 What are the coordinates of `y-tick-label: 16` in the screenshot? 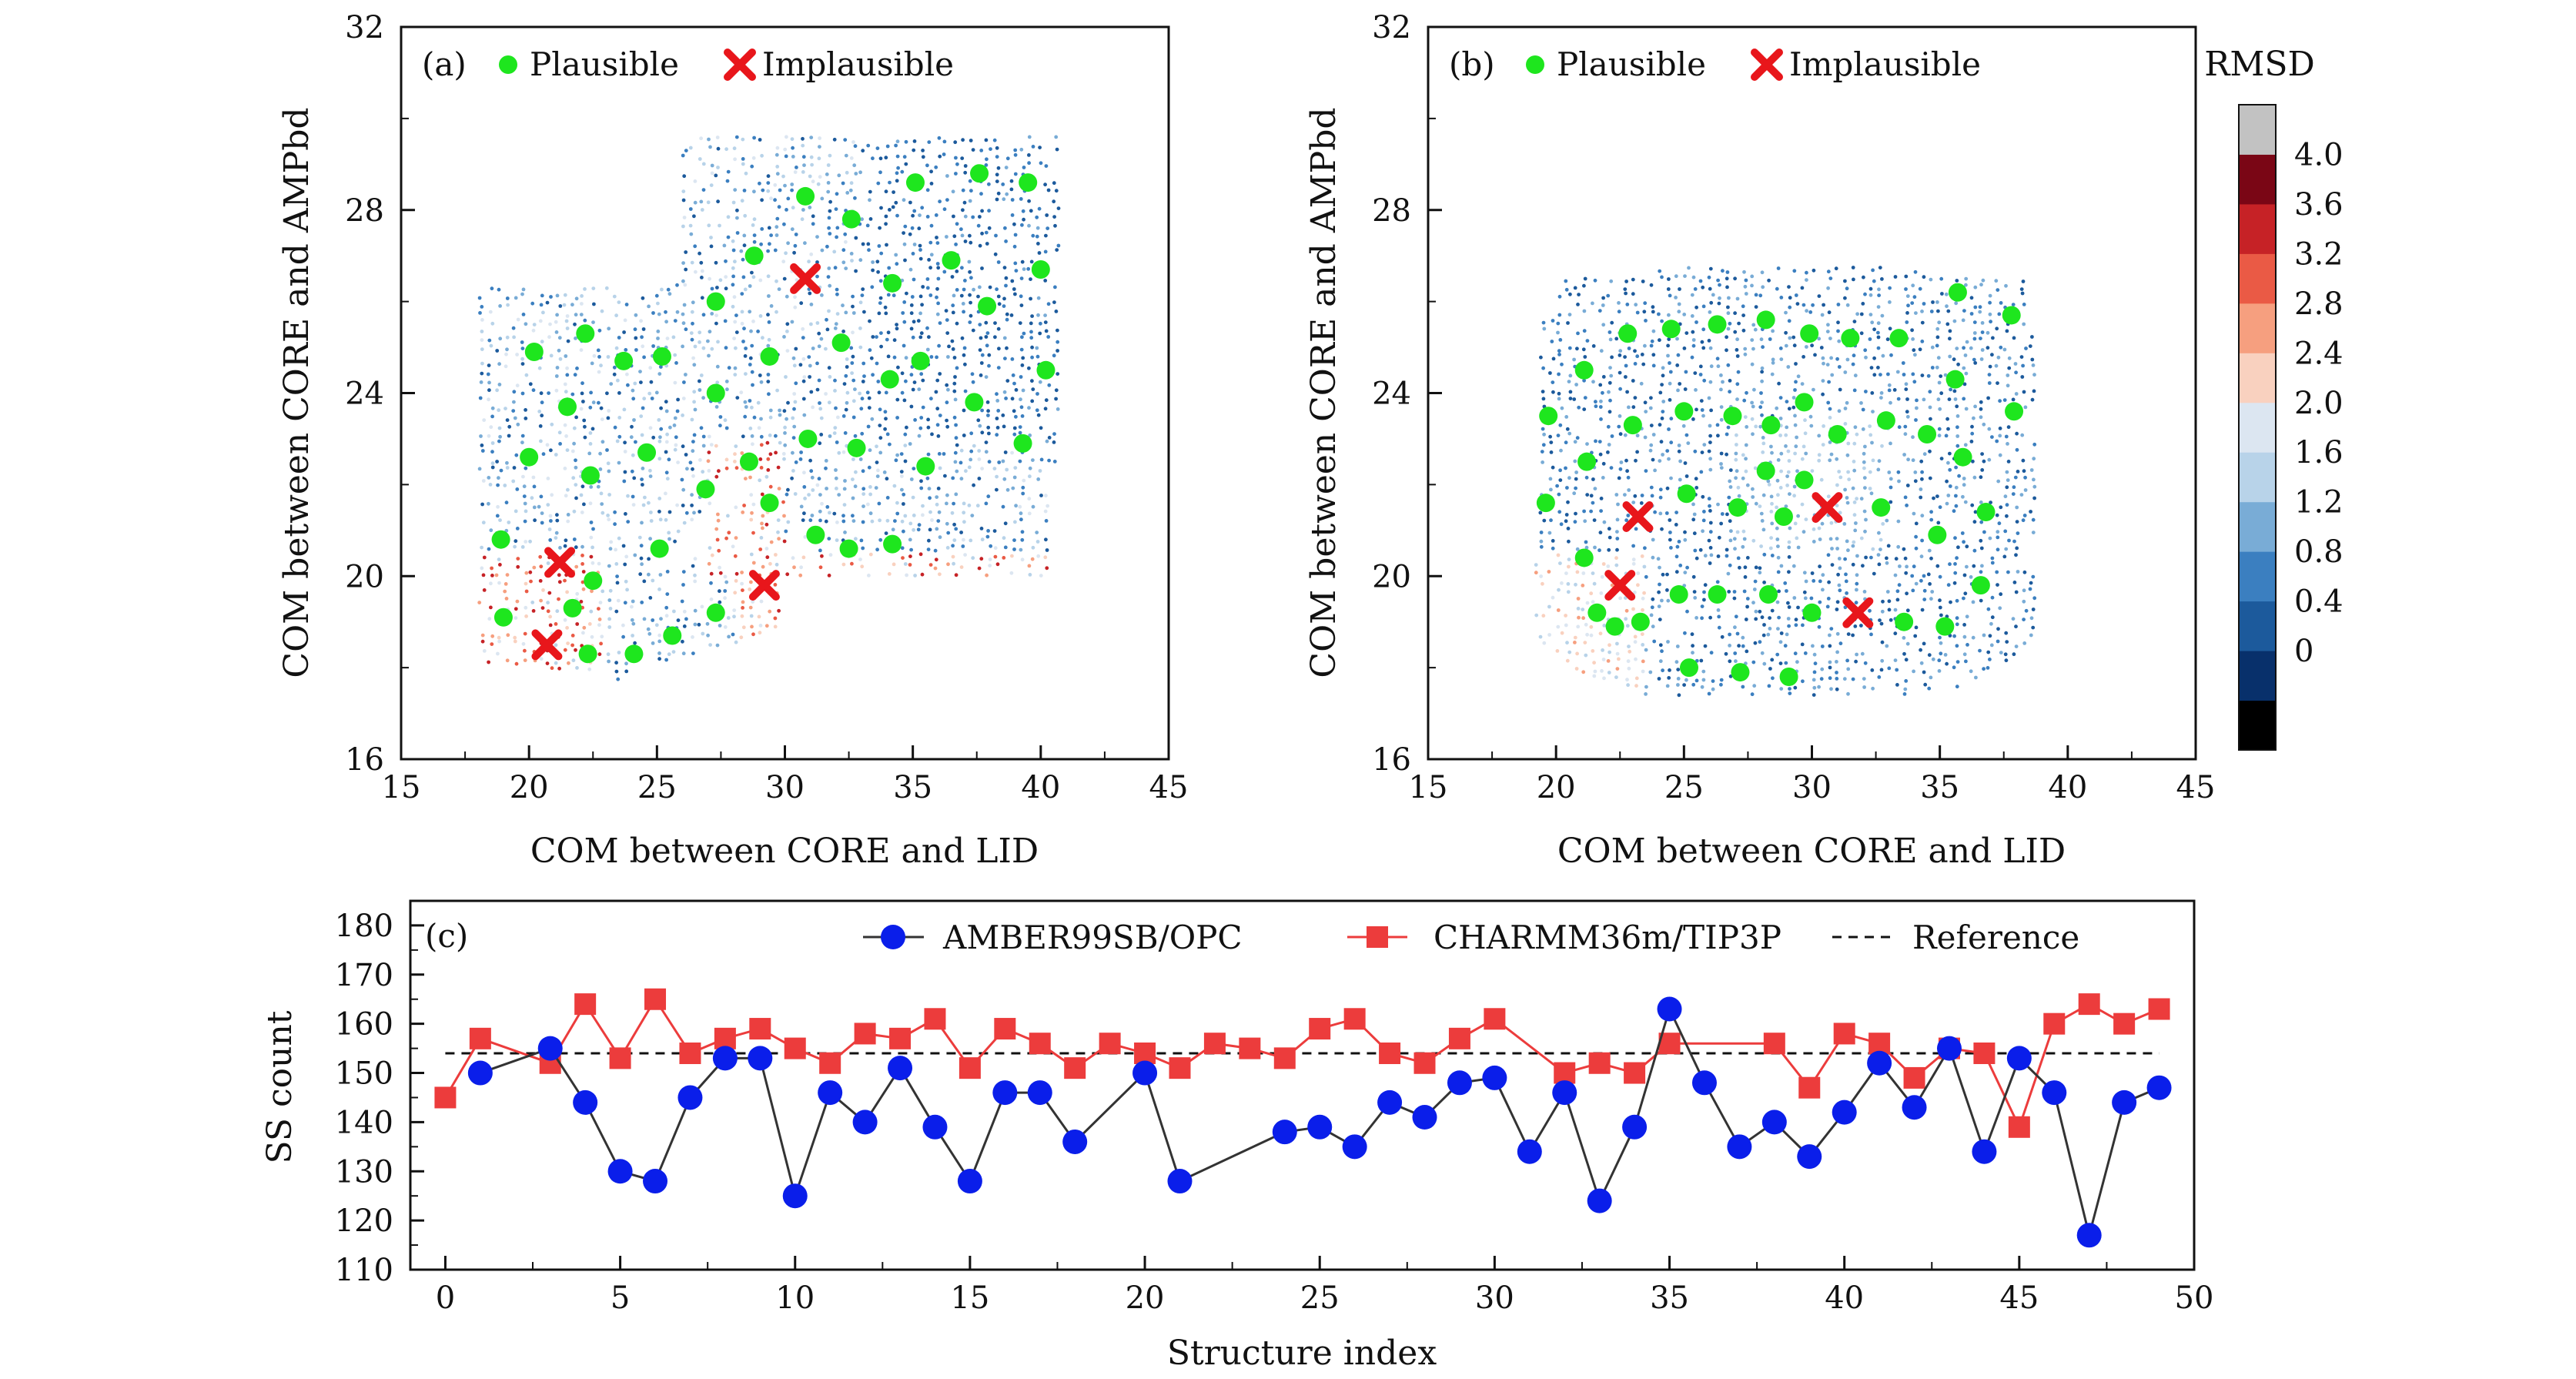 It's located at (365, 760).